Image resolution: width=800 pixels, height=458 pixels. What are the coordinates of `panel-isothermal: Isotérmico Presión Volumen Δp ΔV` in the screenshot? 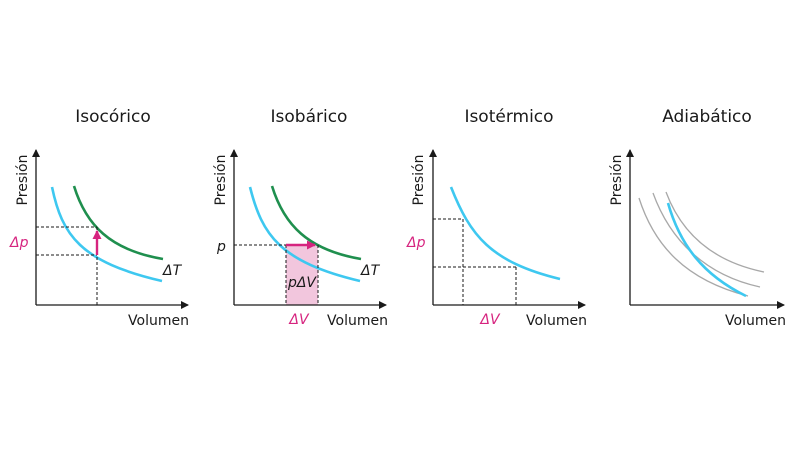 It's located at (496, 218).